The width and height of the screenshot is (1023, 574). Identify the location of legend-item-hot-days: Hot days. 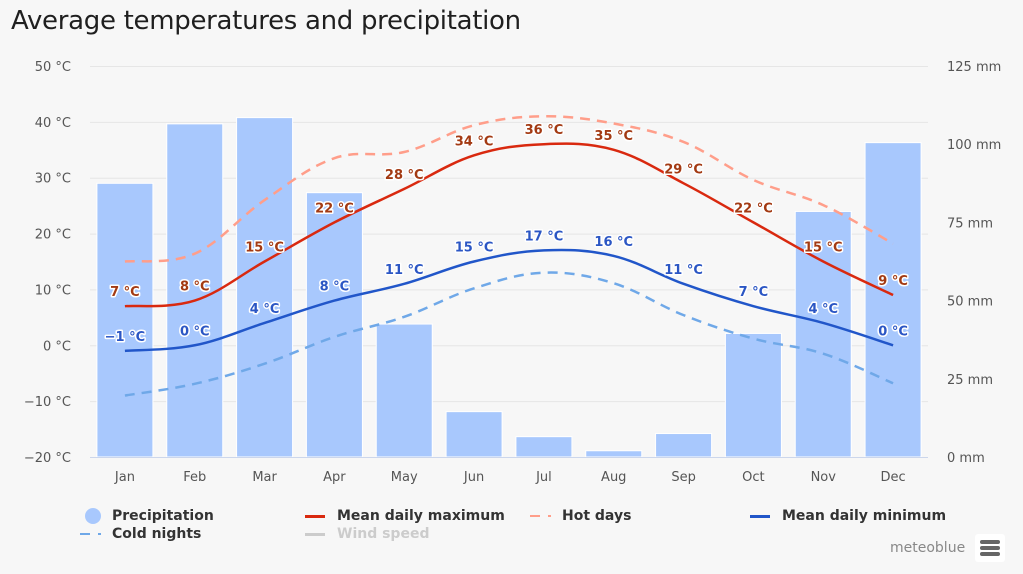
(580, 516).